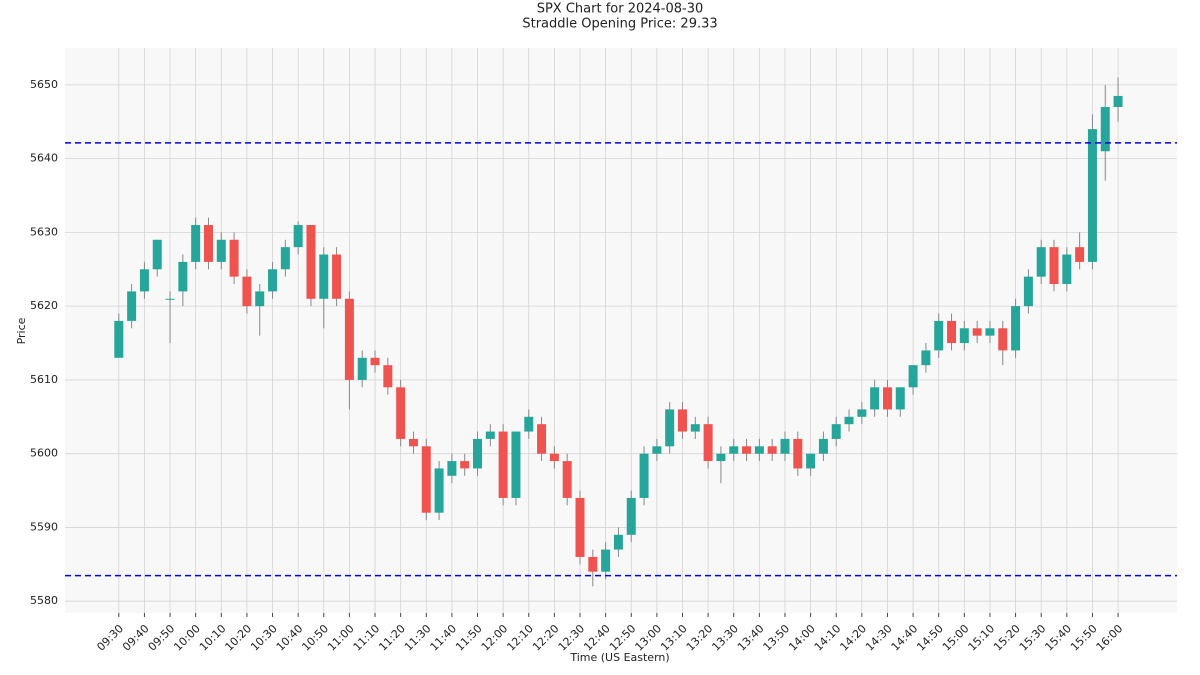 Image resolution: width=1200 pixels, height=675 pixels. Describe the element at coordinates (700, 638) in the screenshot. I see `x-tick-label: 13:20` at that location.